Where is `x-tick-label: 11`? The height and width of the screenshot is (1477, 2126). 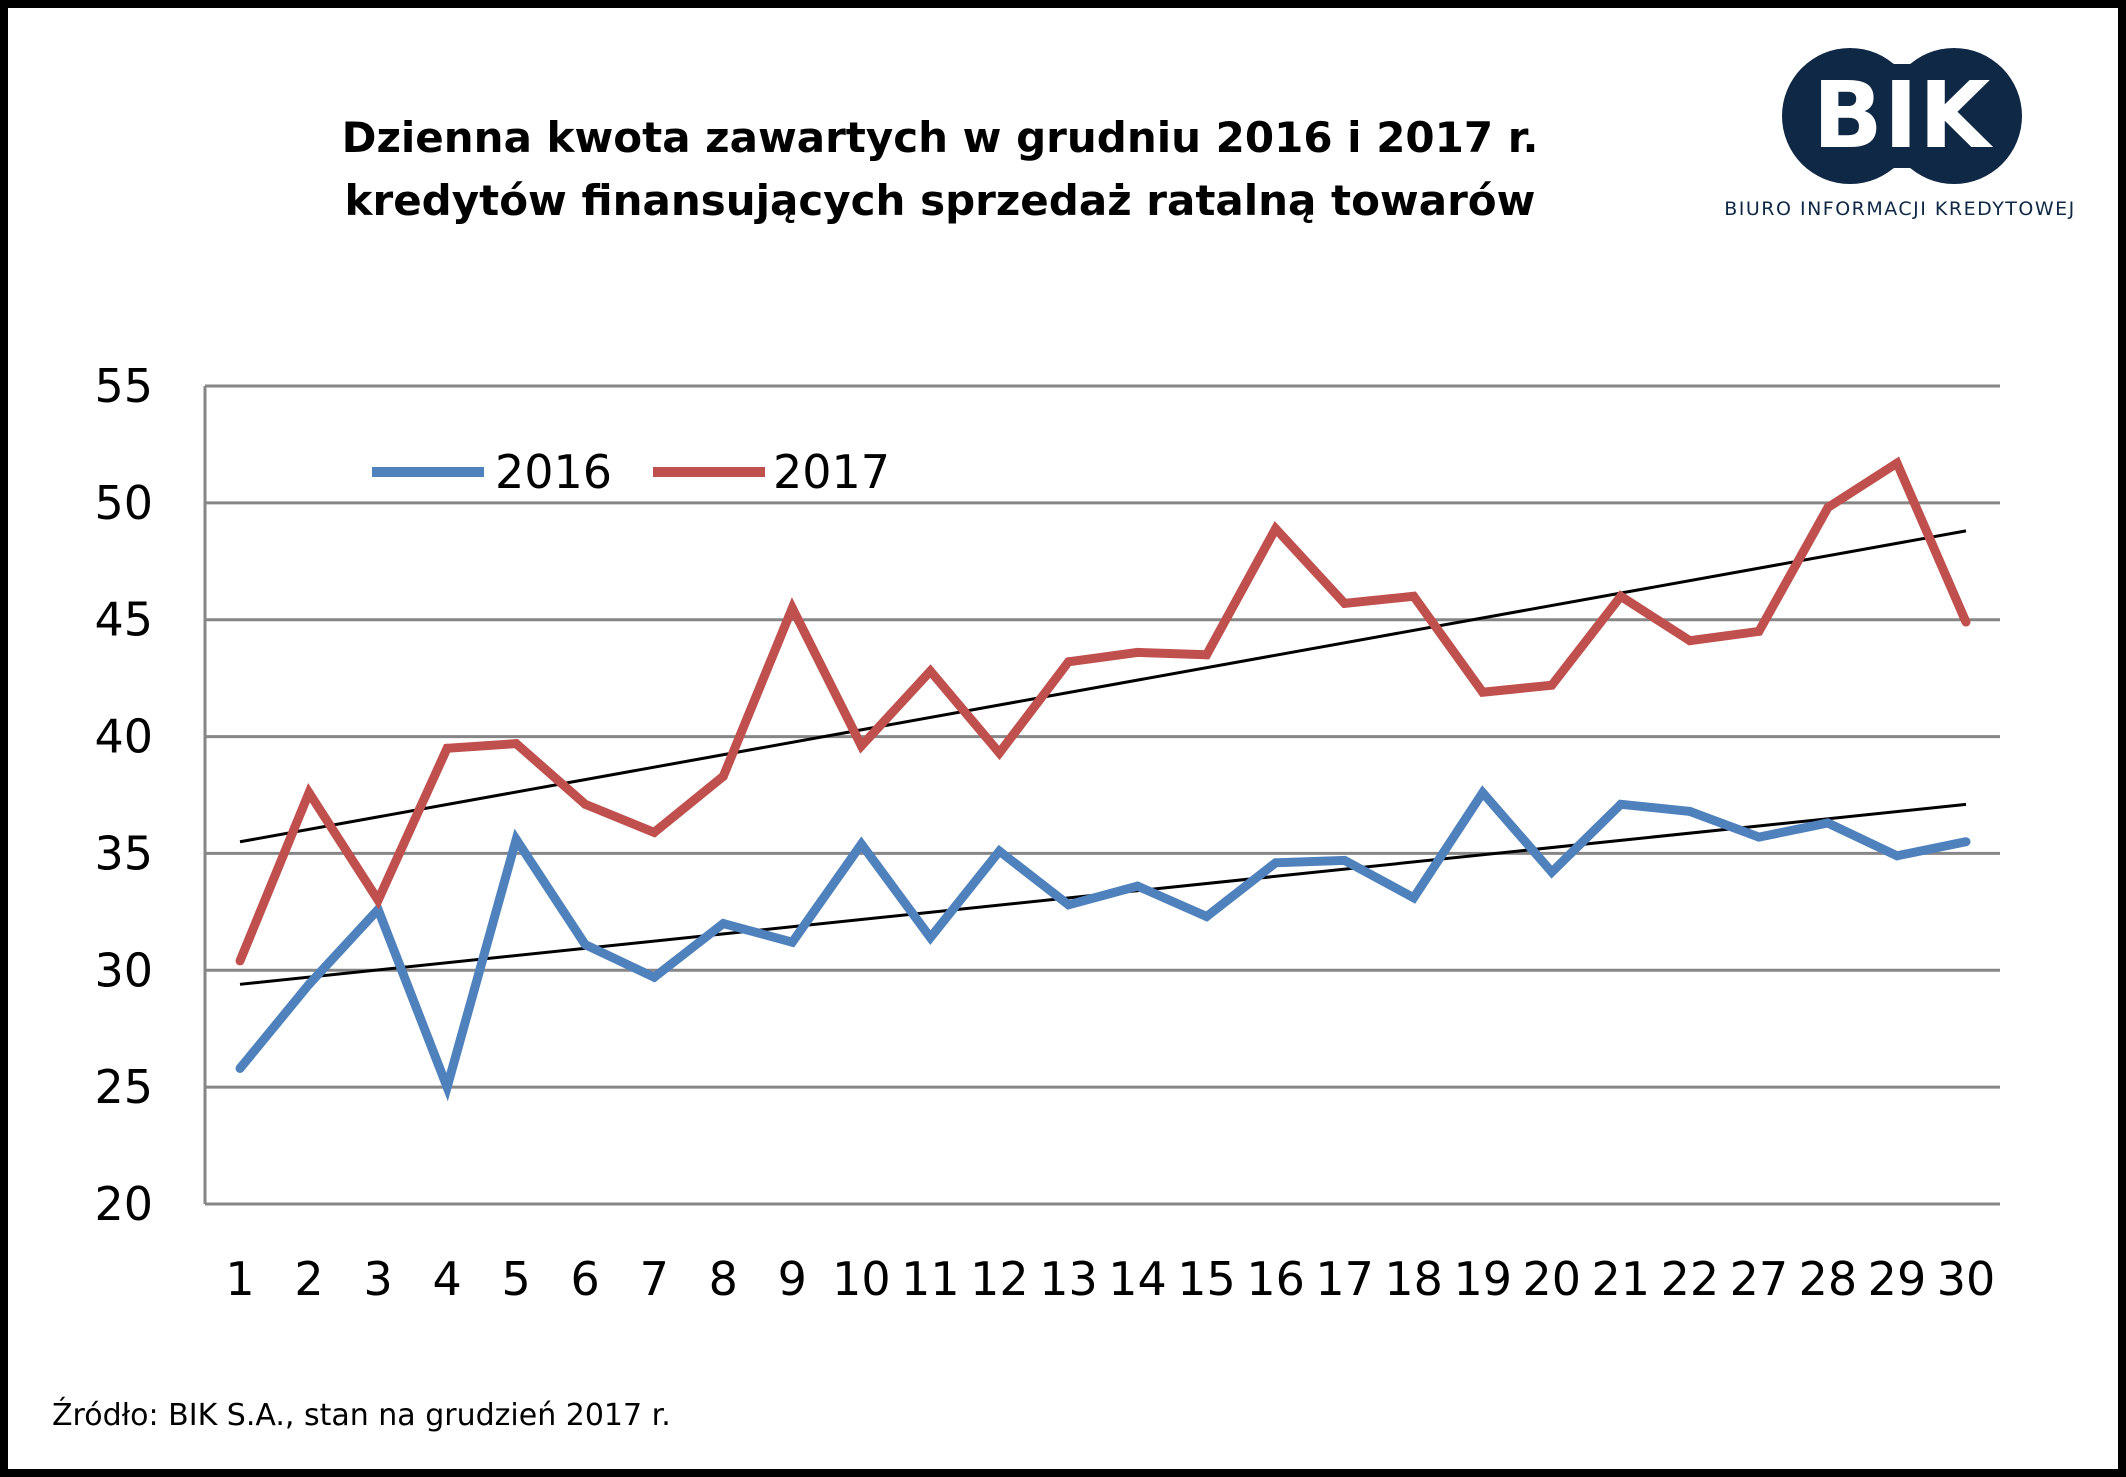 x-tick-label: 11 is located at coordinates (930, 1279).